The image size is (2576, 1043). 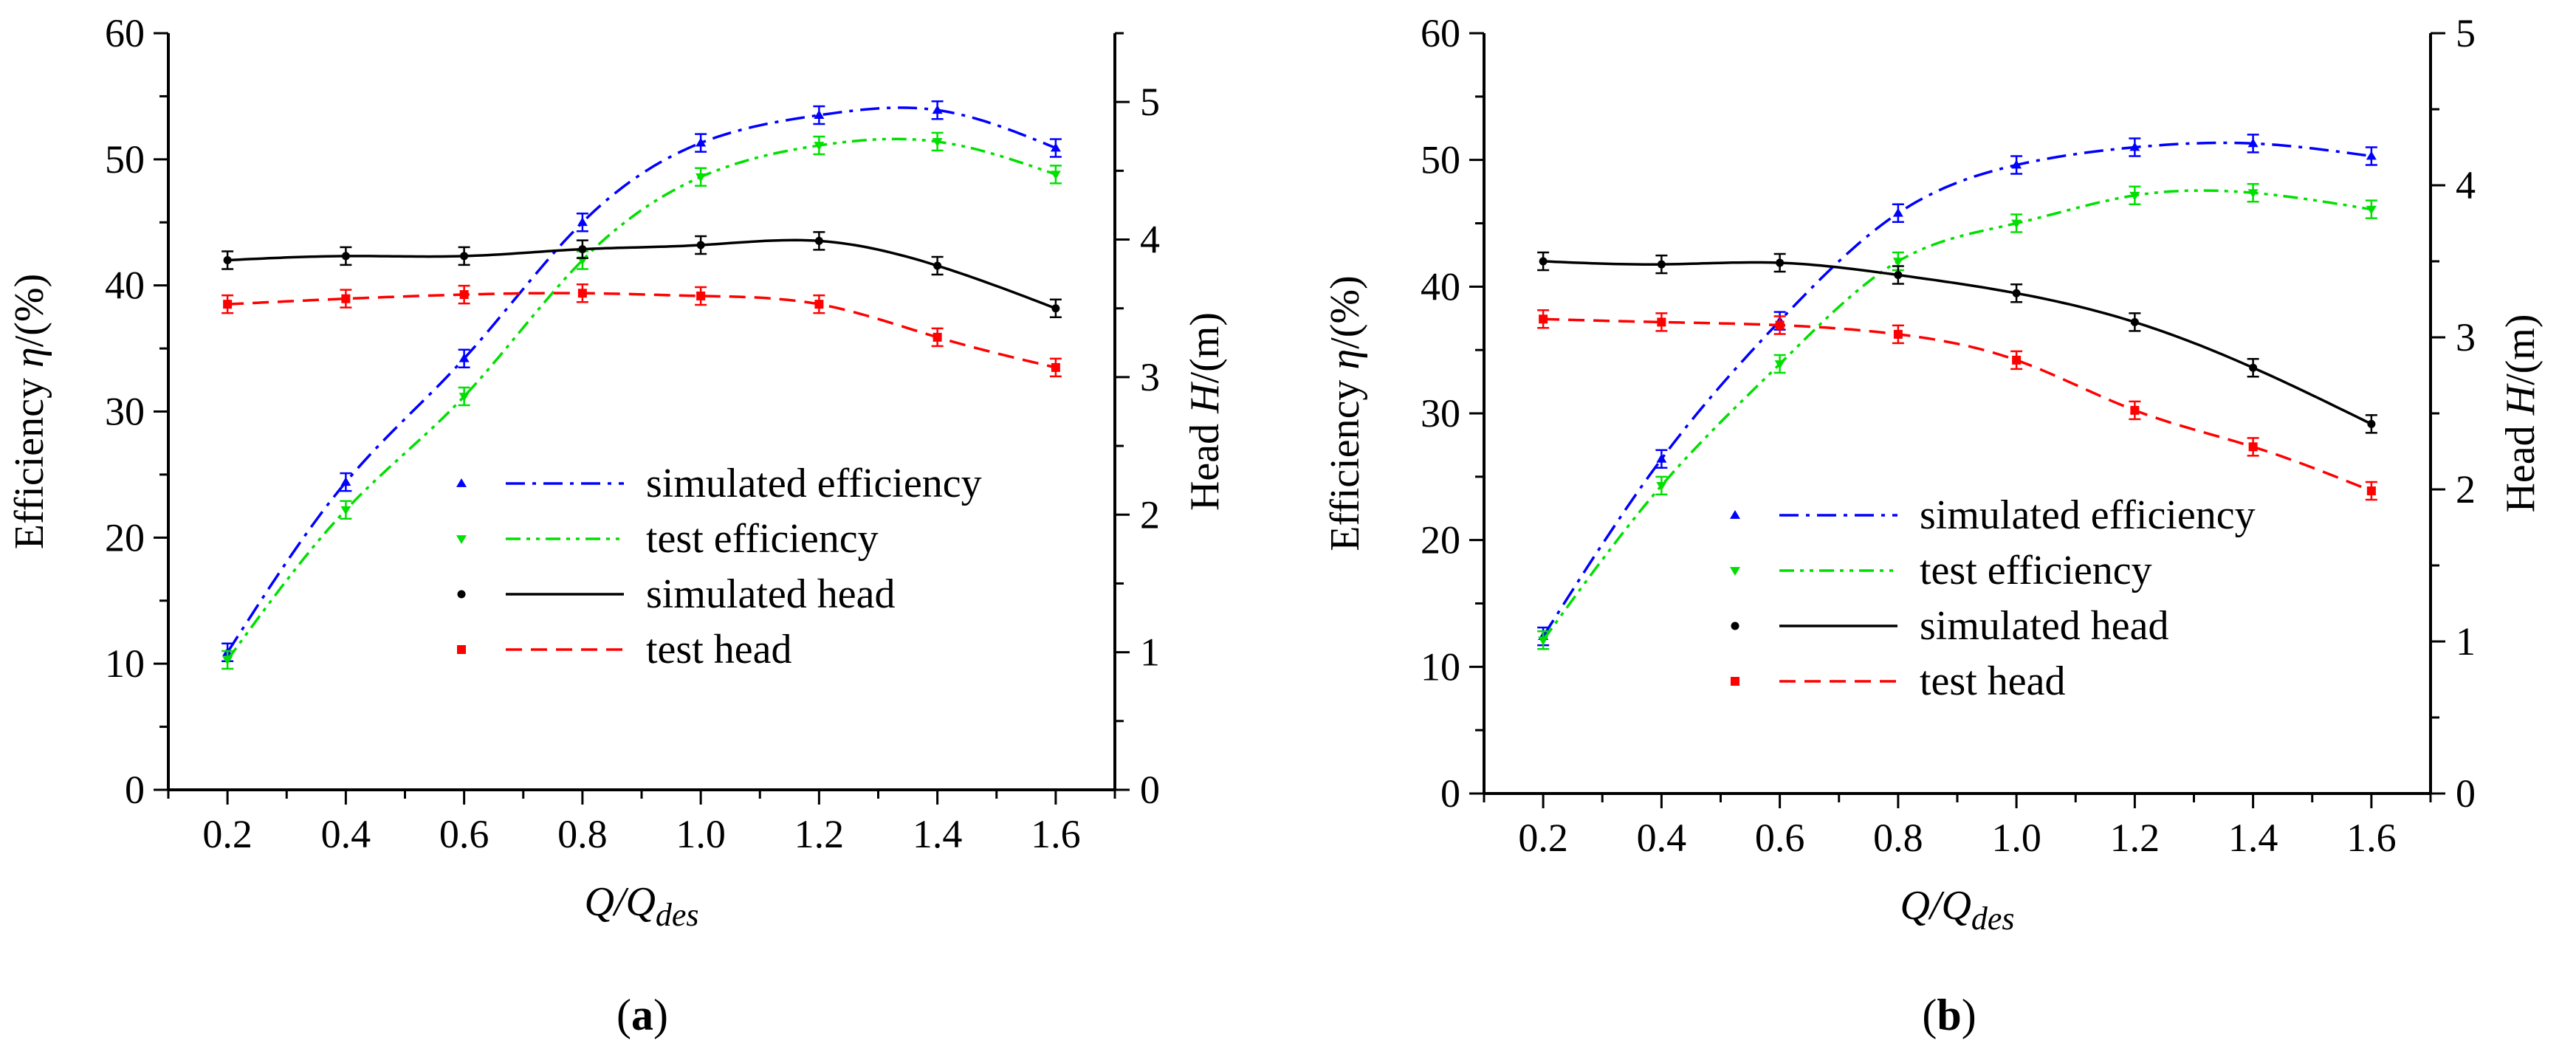 I want to click on x-tick-label: 1.0, so click(x=2016, y=838).